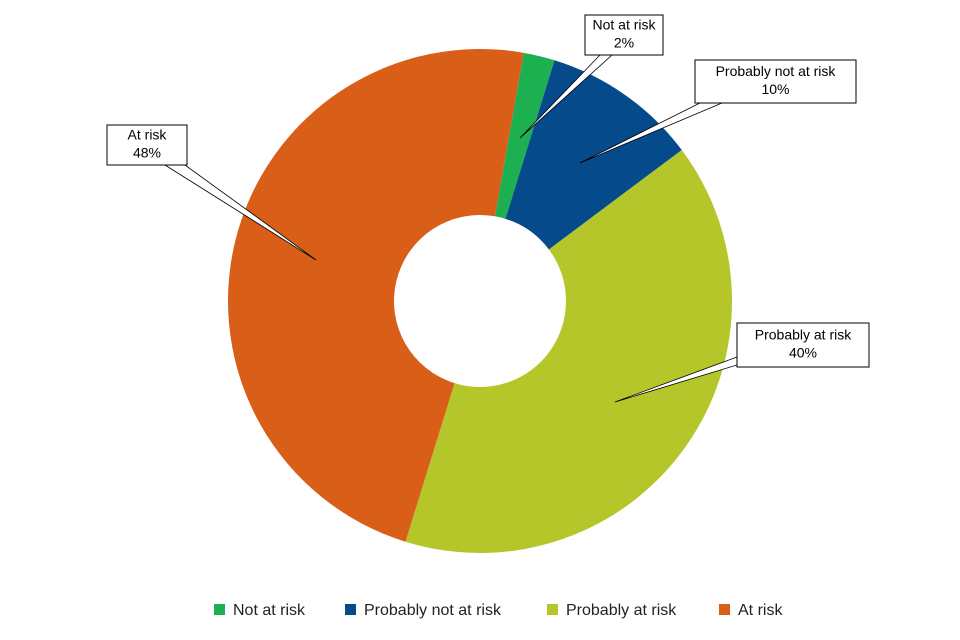 The width and height of the screenshot is (960, 640). I want to click on callout: Not at risk 2%, so click(591, 76).